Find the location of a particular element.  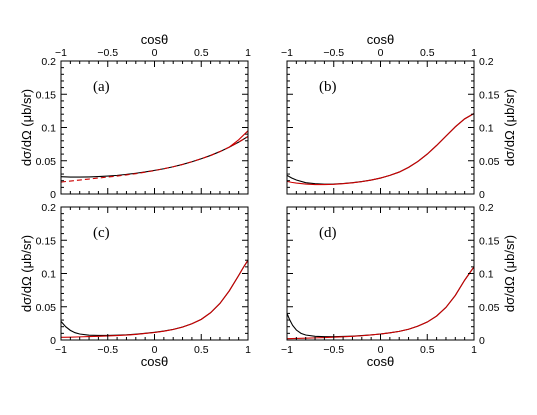

panel-4-ytick-label: 0.05 is located at coordinates (489, 308).